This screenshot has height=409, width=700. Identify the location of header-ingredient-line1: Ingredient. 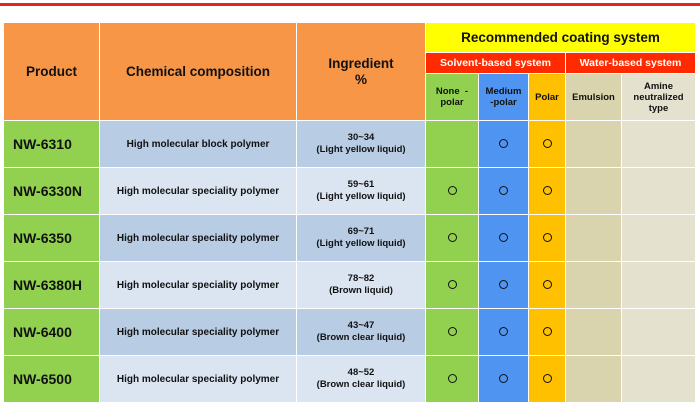
(361, 63).